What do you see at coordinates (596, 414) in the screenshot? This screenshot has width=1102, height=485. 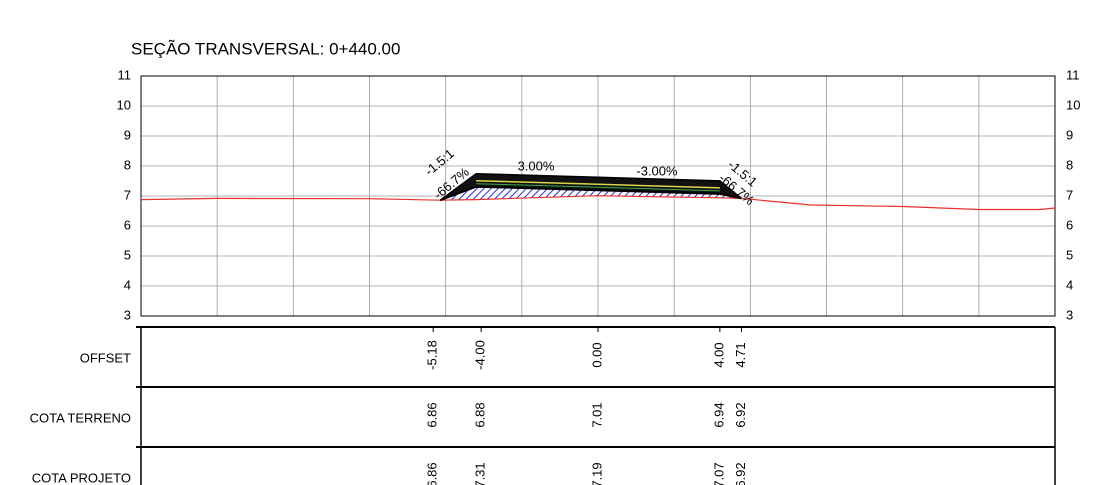 I see `cell-value: 7.01` at bounding box center [596, 414].